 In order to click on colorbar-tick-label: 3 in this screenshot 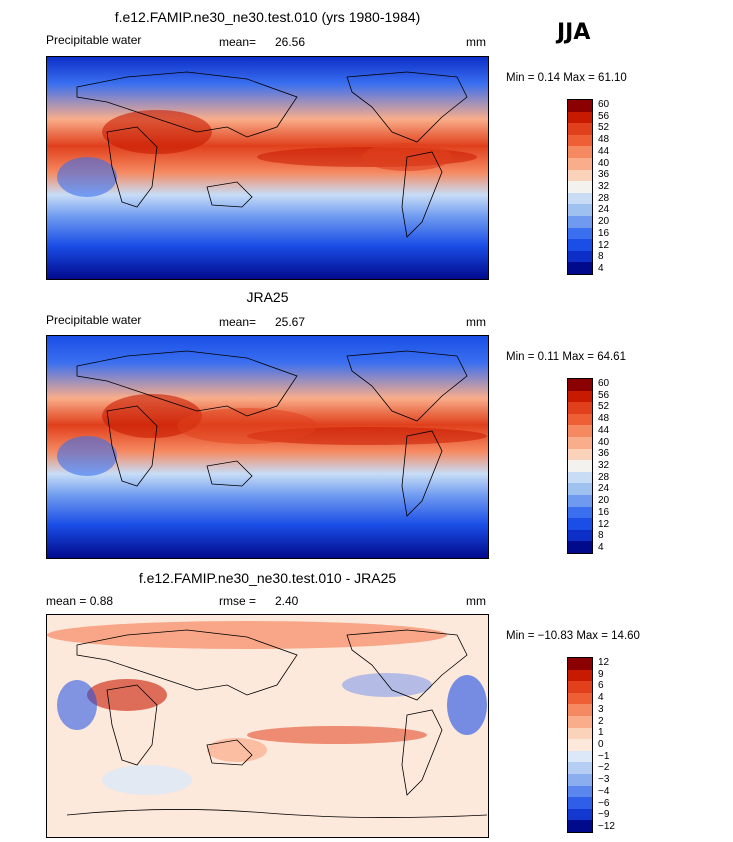, I will do `click(601, 709)`.